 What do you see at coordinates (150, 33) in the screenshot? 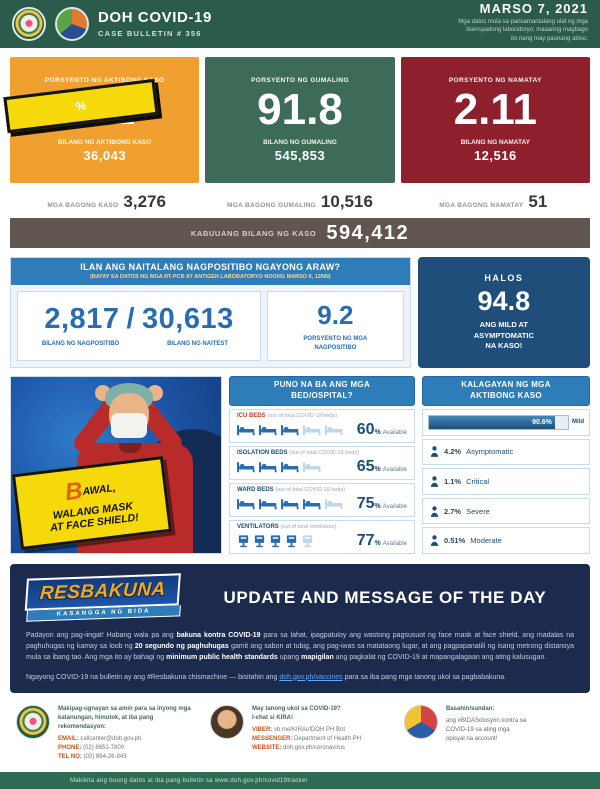
I see `bulletin-number: CASE BULLETIN # 356` at bounding box center [150, 33].